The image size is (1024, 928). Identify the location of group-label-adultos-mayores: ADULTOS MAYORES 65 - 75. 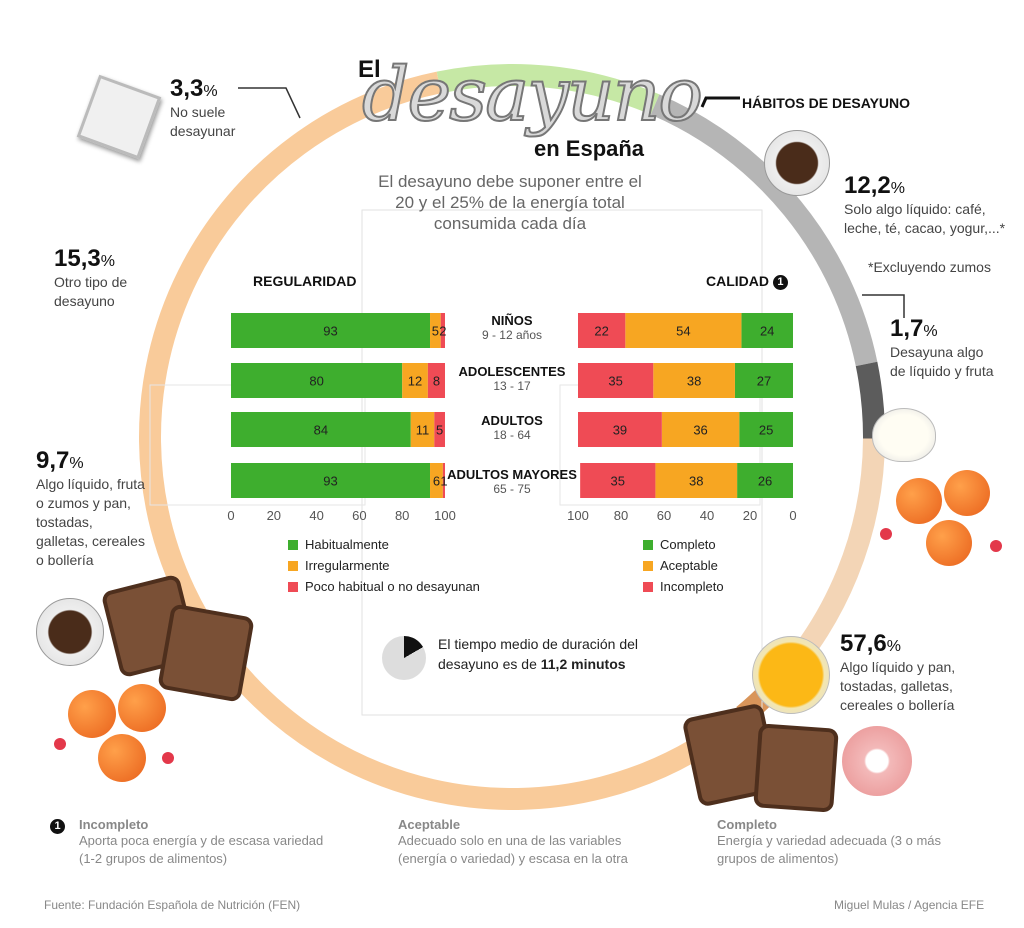
(512, 481).